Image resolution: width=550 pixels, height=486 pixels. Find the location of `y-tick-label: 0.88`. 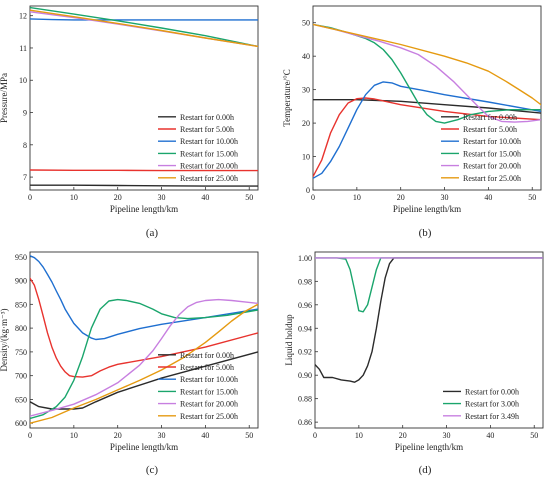

y-tick-label: 0.88 is located at coordinates (305, 399).